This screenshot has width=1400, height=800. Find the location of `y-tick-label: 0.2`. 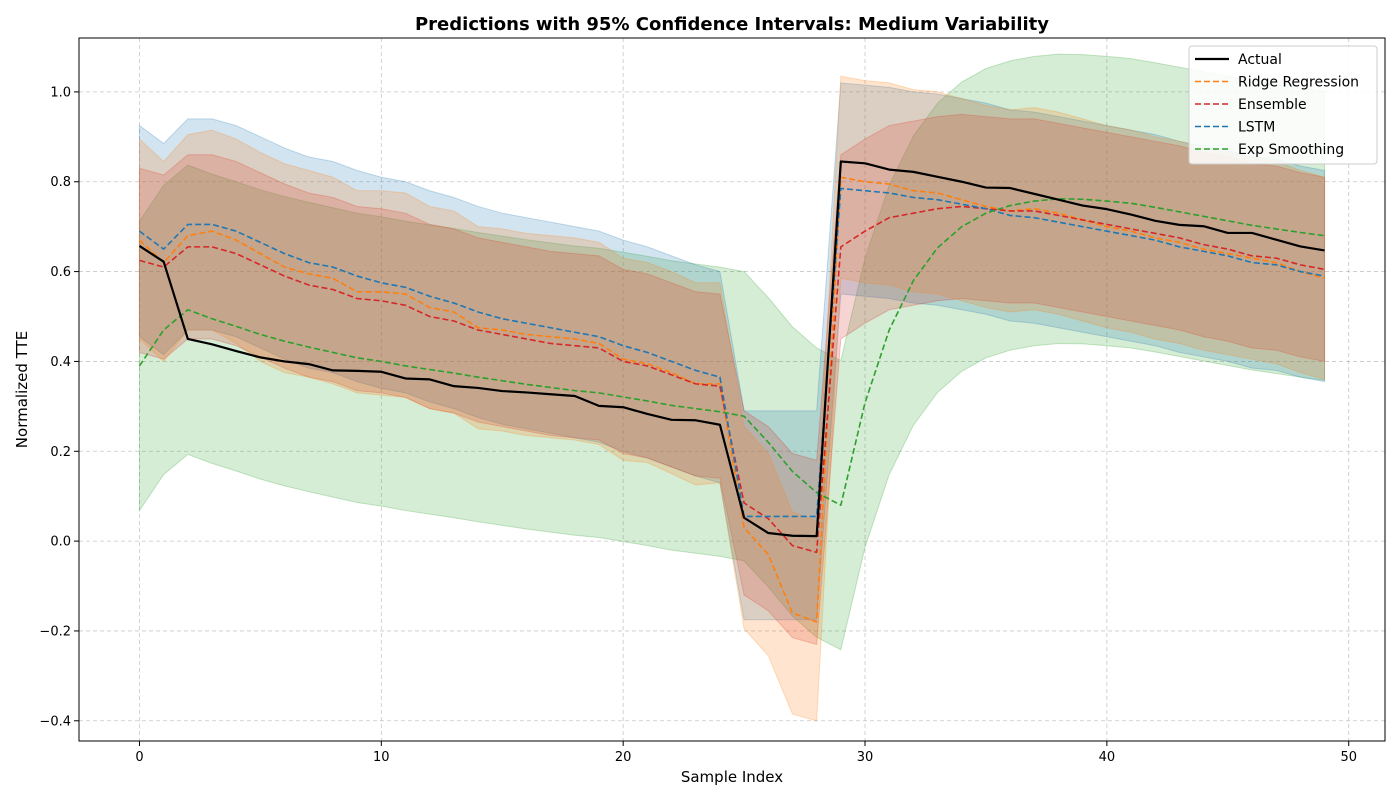

y-tick-label: 0.2 is located at coordinates (60, 452).